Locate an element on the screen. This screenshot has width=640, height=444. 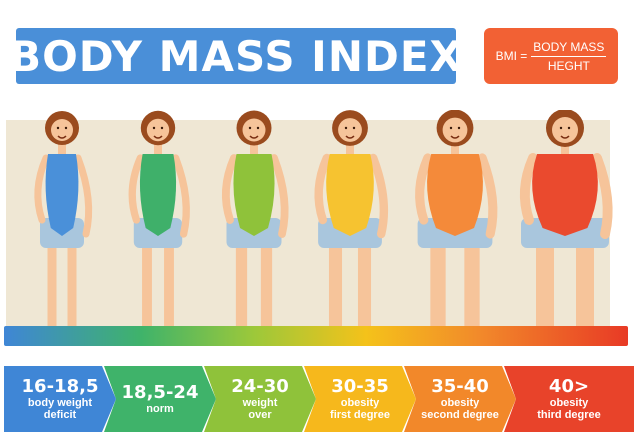
category-label-line2: deficit is located at coordinates (60, 415).